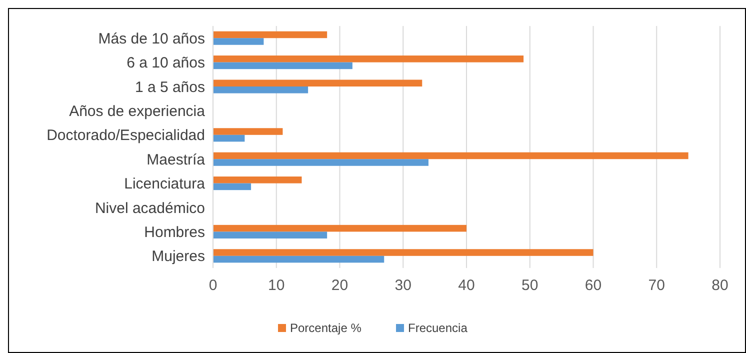  Describe the element at coordinates (176, 159) in the screenshot. I see `y-tick-label: Maestría` at that location.